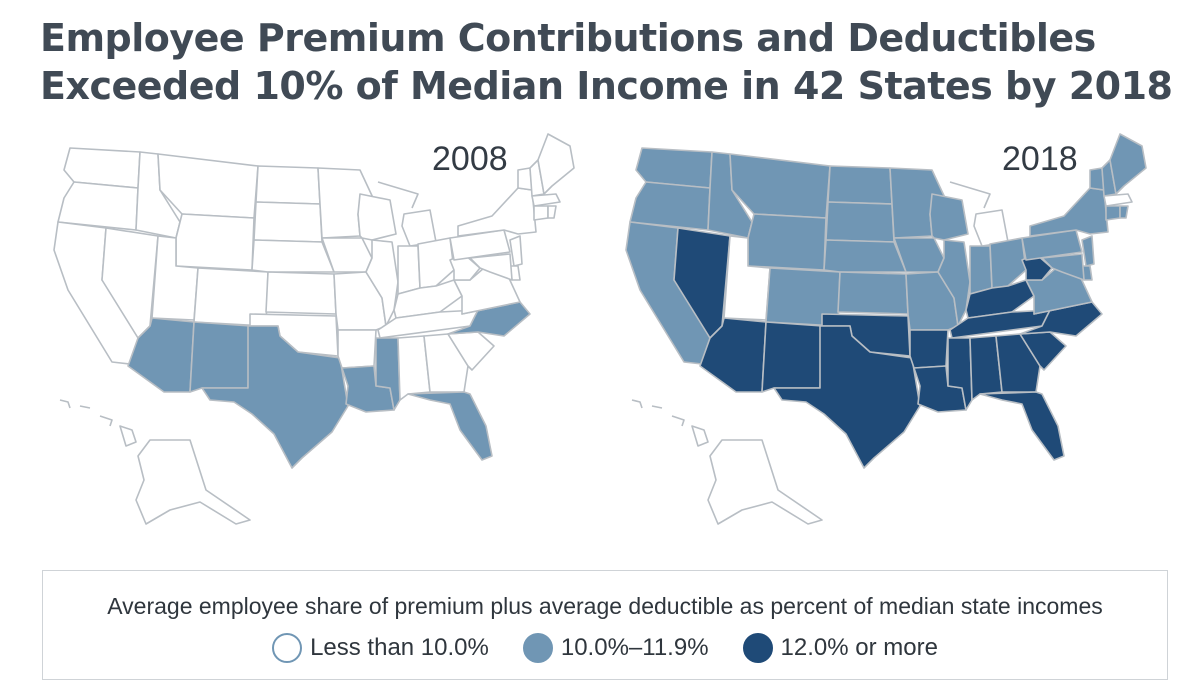 Image resolution: width=1200 pixels, height=680 pixels. Describe the element at coordinates (357, 349) in the screenshot. I see `state-ar-2008` at that location.